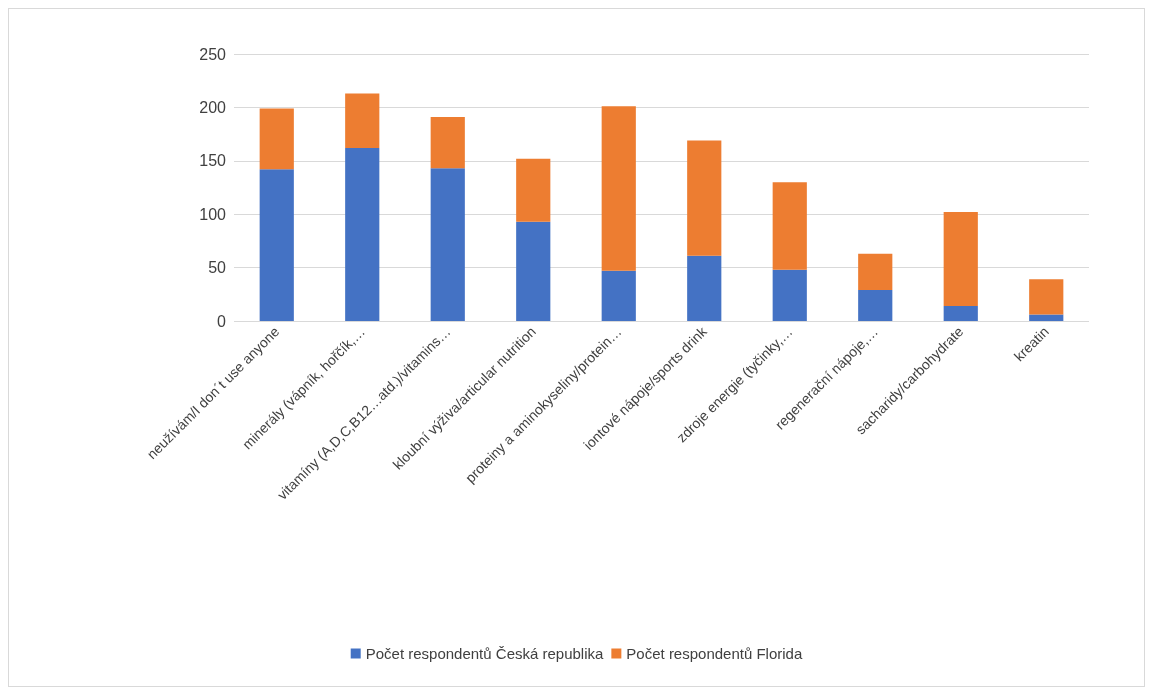 This screenshot has height=693, width=1151. What do you see at coordinates (213, 214) in the screenshot?
I see `y-tick-label: 100` at bounding box center [213, 214].